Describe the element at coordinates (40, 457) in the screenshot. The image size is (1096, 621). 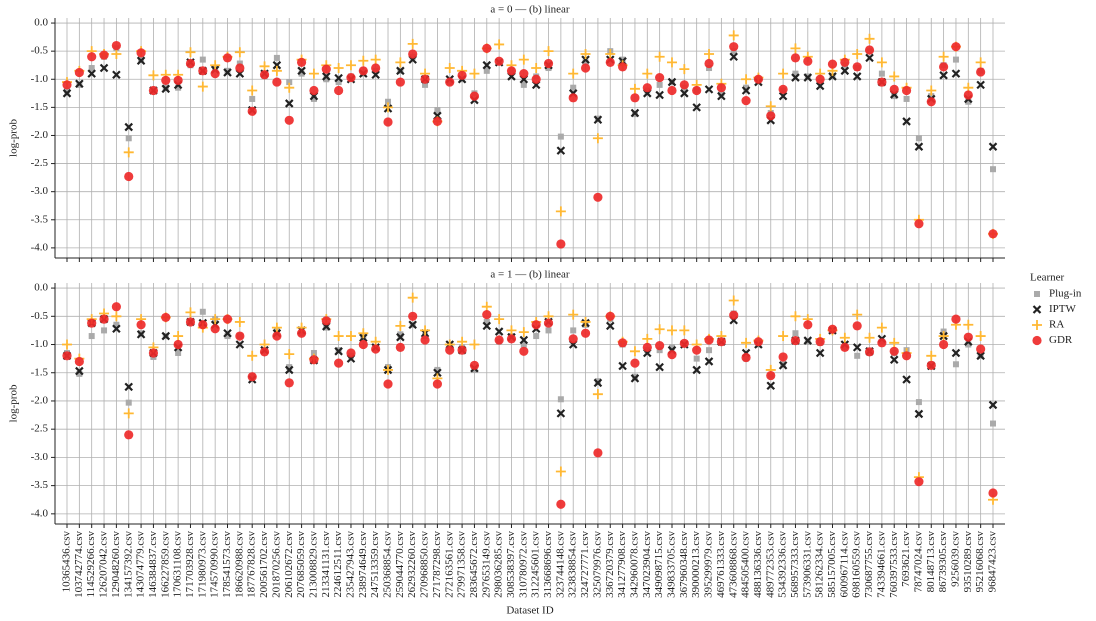
I see `y-tick-label: -3.0` at that location.